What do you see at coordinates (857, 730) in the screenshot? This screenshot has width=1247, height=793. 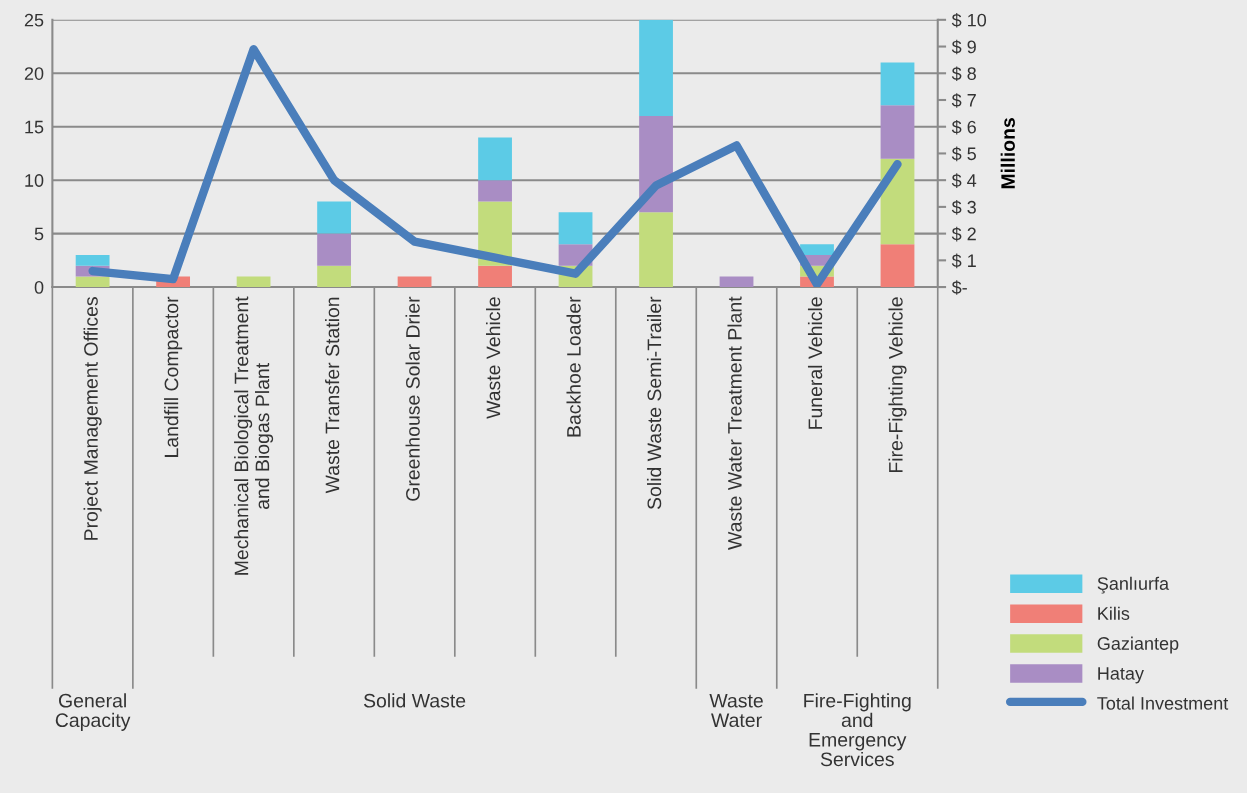 I see `text: Fire-Fighting and Emergency Services` at bounding box center [857, 730].